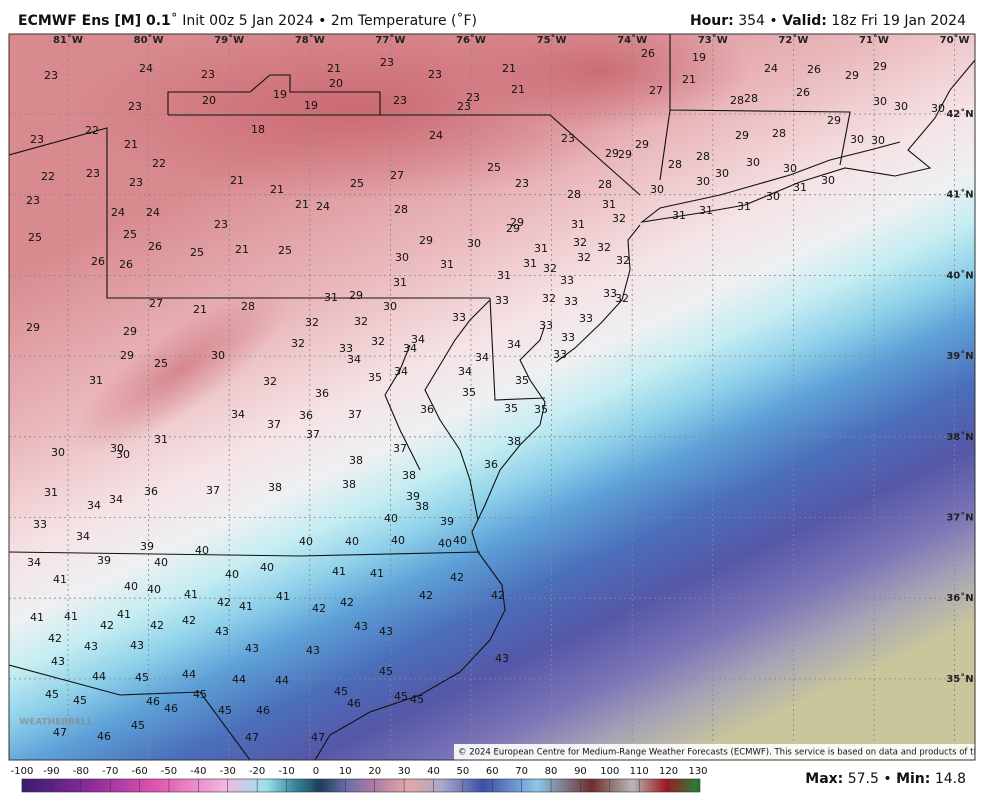  What do you see at coordinates (310, 40) in the screenshot?
I see `longitude-label: 78˚W` at bounding box center [310, 40].